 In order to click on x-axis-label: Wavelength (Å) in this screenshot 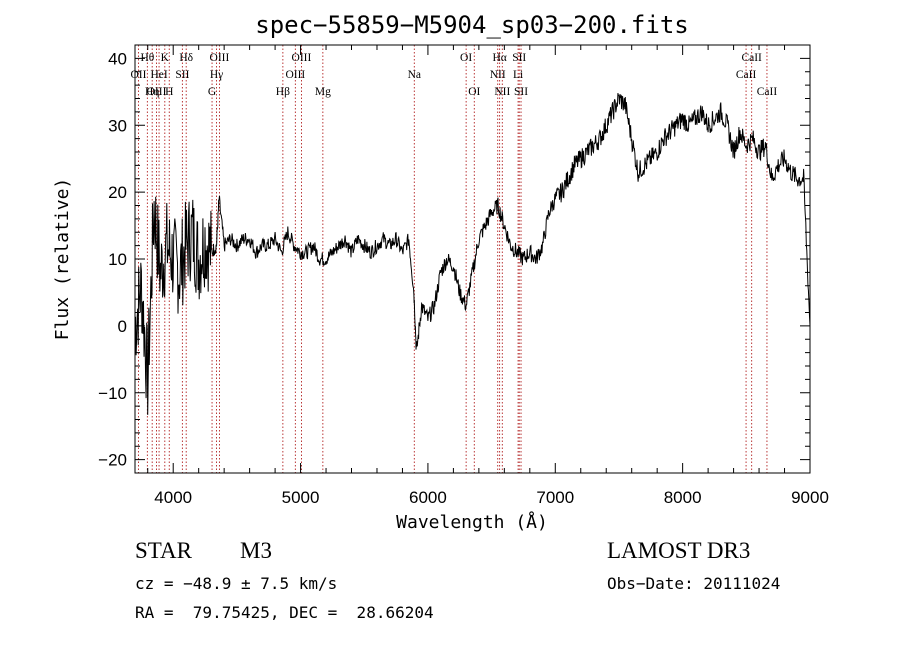, I will do `click(472, 522)`.